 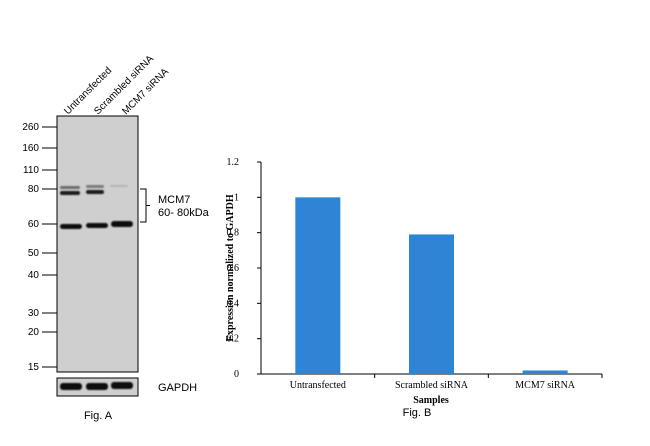 I want to click on band-mcm7-untransfected, so click(x=70, y=193).